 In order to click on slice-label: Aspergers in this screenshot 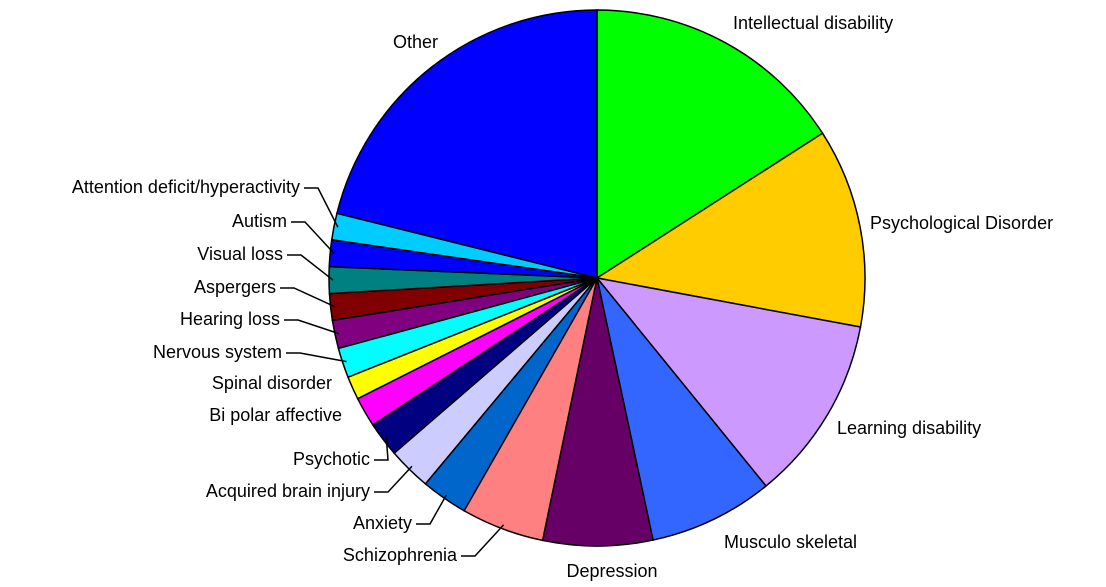, I will do `click(235, 287)`.